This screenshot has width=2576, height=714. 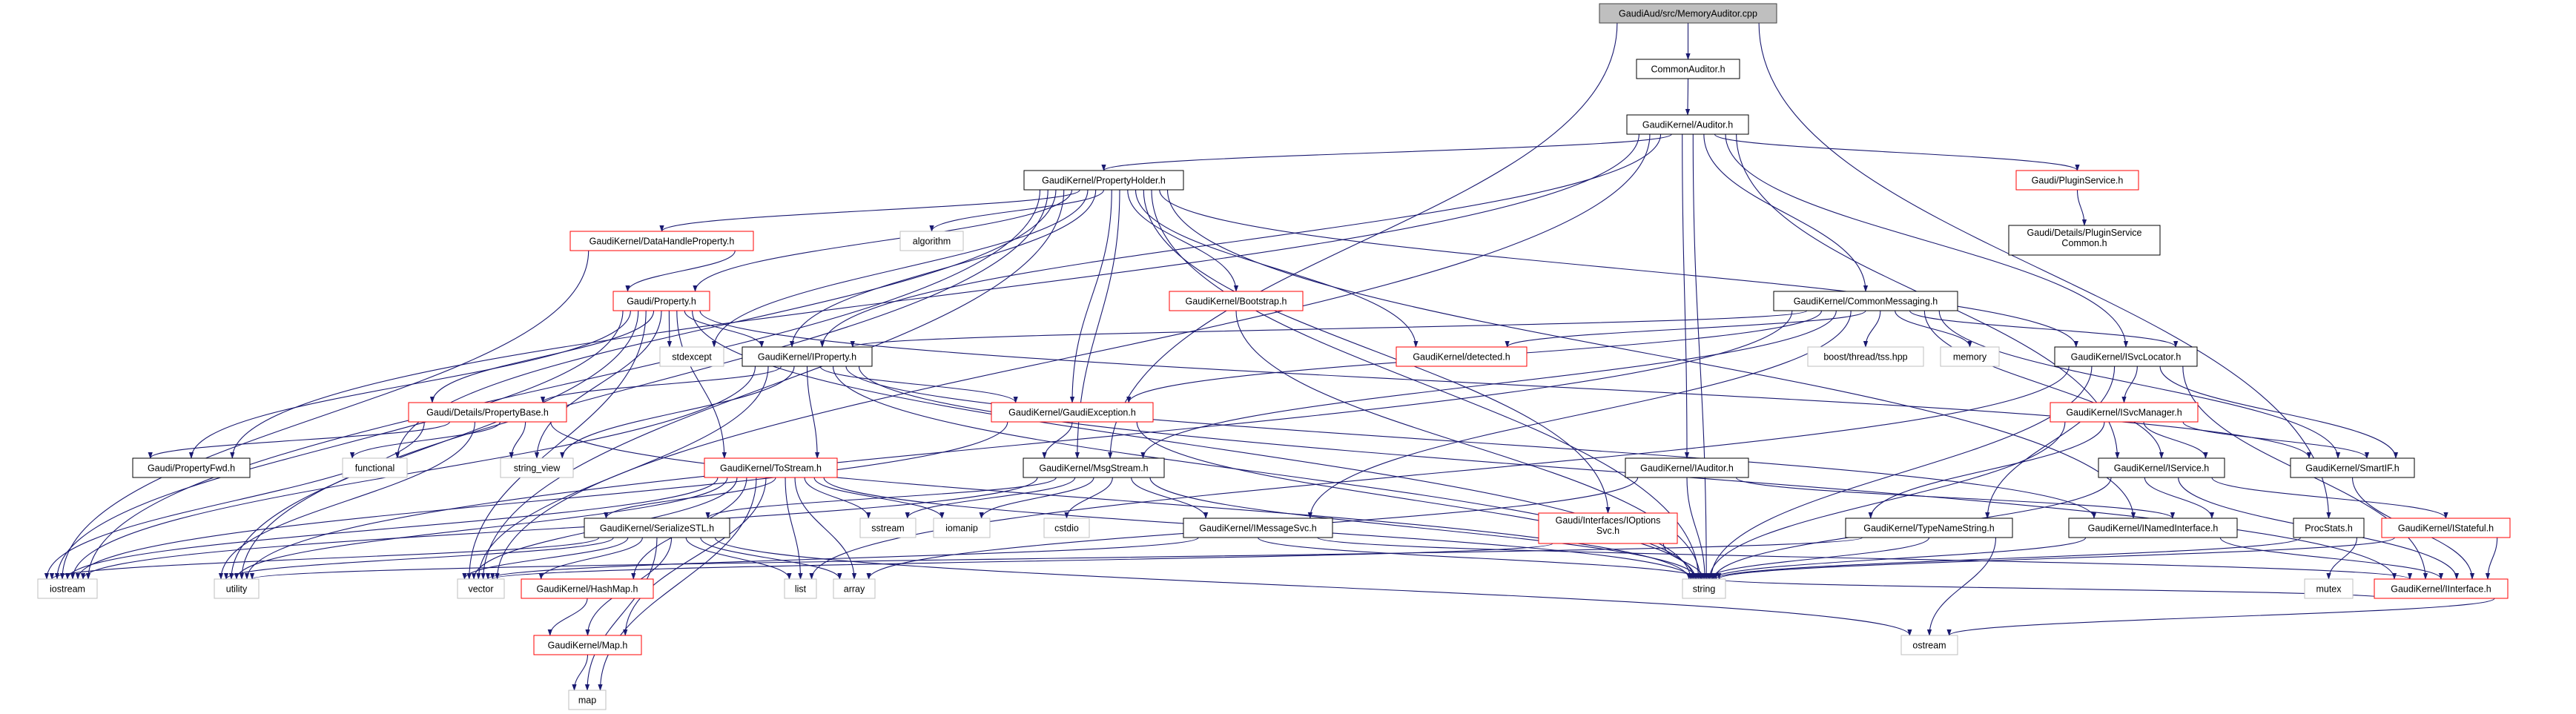 What do you see at coordinates (842, 558) in the screenshot?
I see `edge-imessagesvc-to-vector` at bounding box center [842, 558].